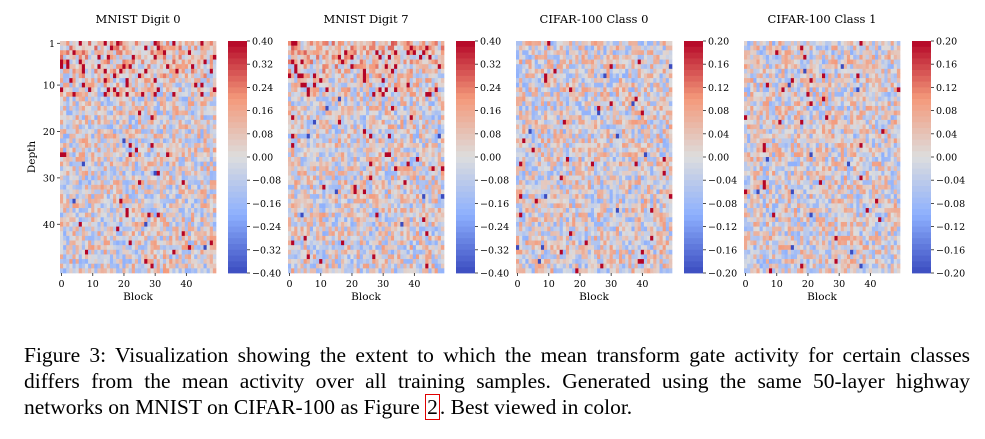  Describe the element at coordinates (237, 78) in the screenshot. I see `colorbar-step` at that location.